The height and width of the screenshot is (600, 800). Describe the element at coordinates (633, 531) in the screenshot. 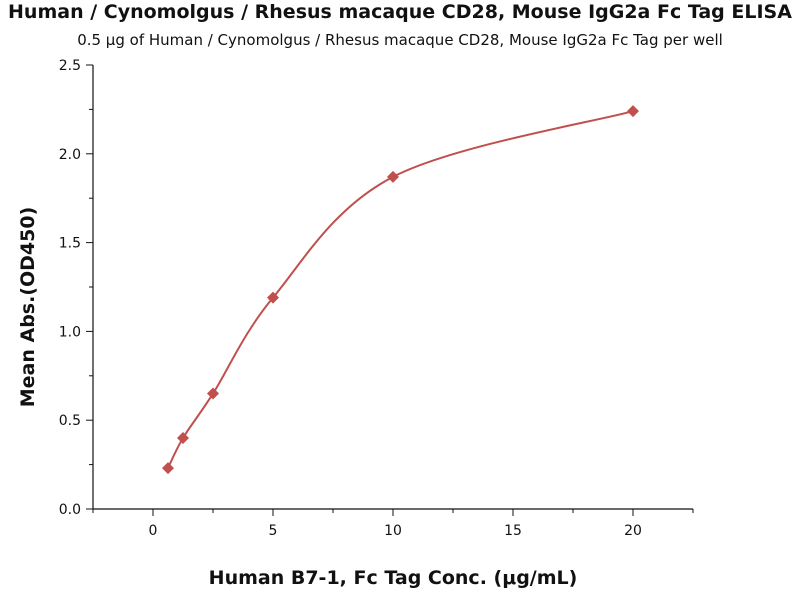

I see `x-tick-label: 20` at that location.